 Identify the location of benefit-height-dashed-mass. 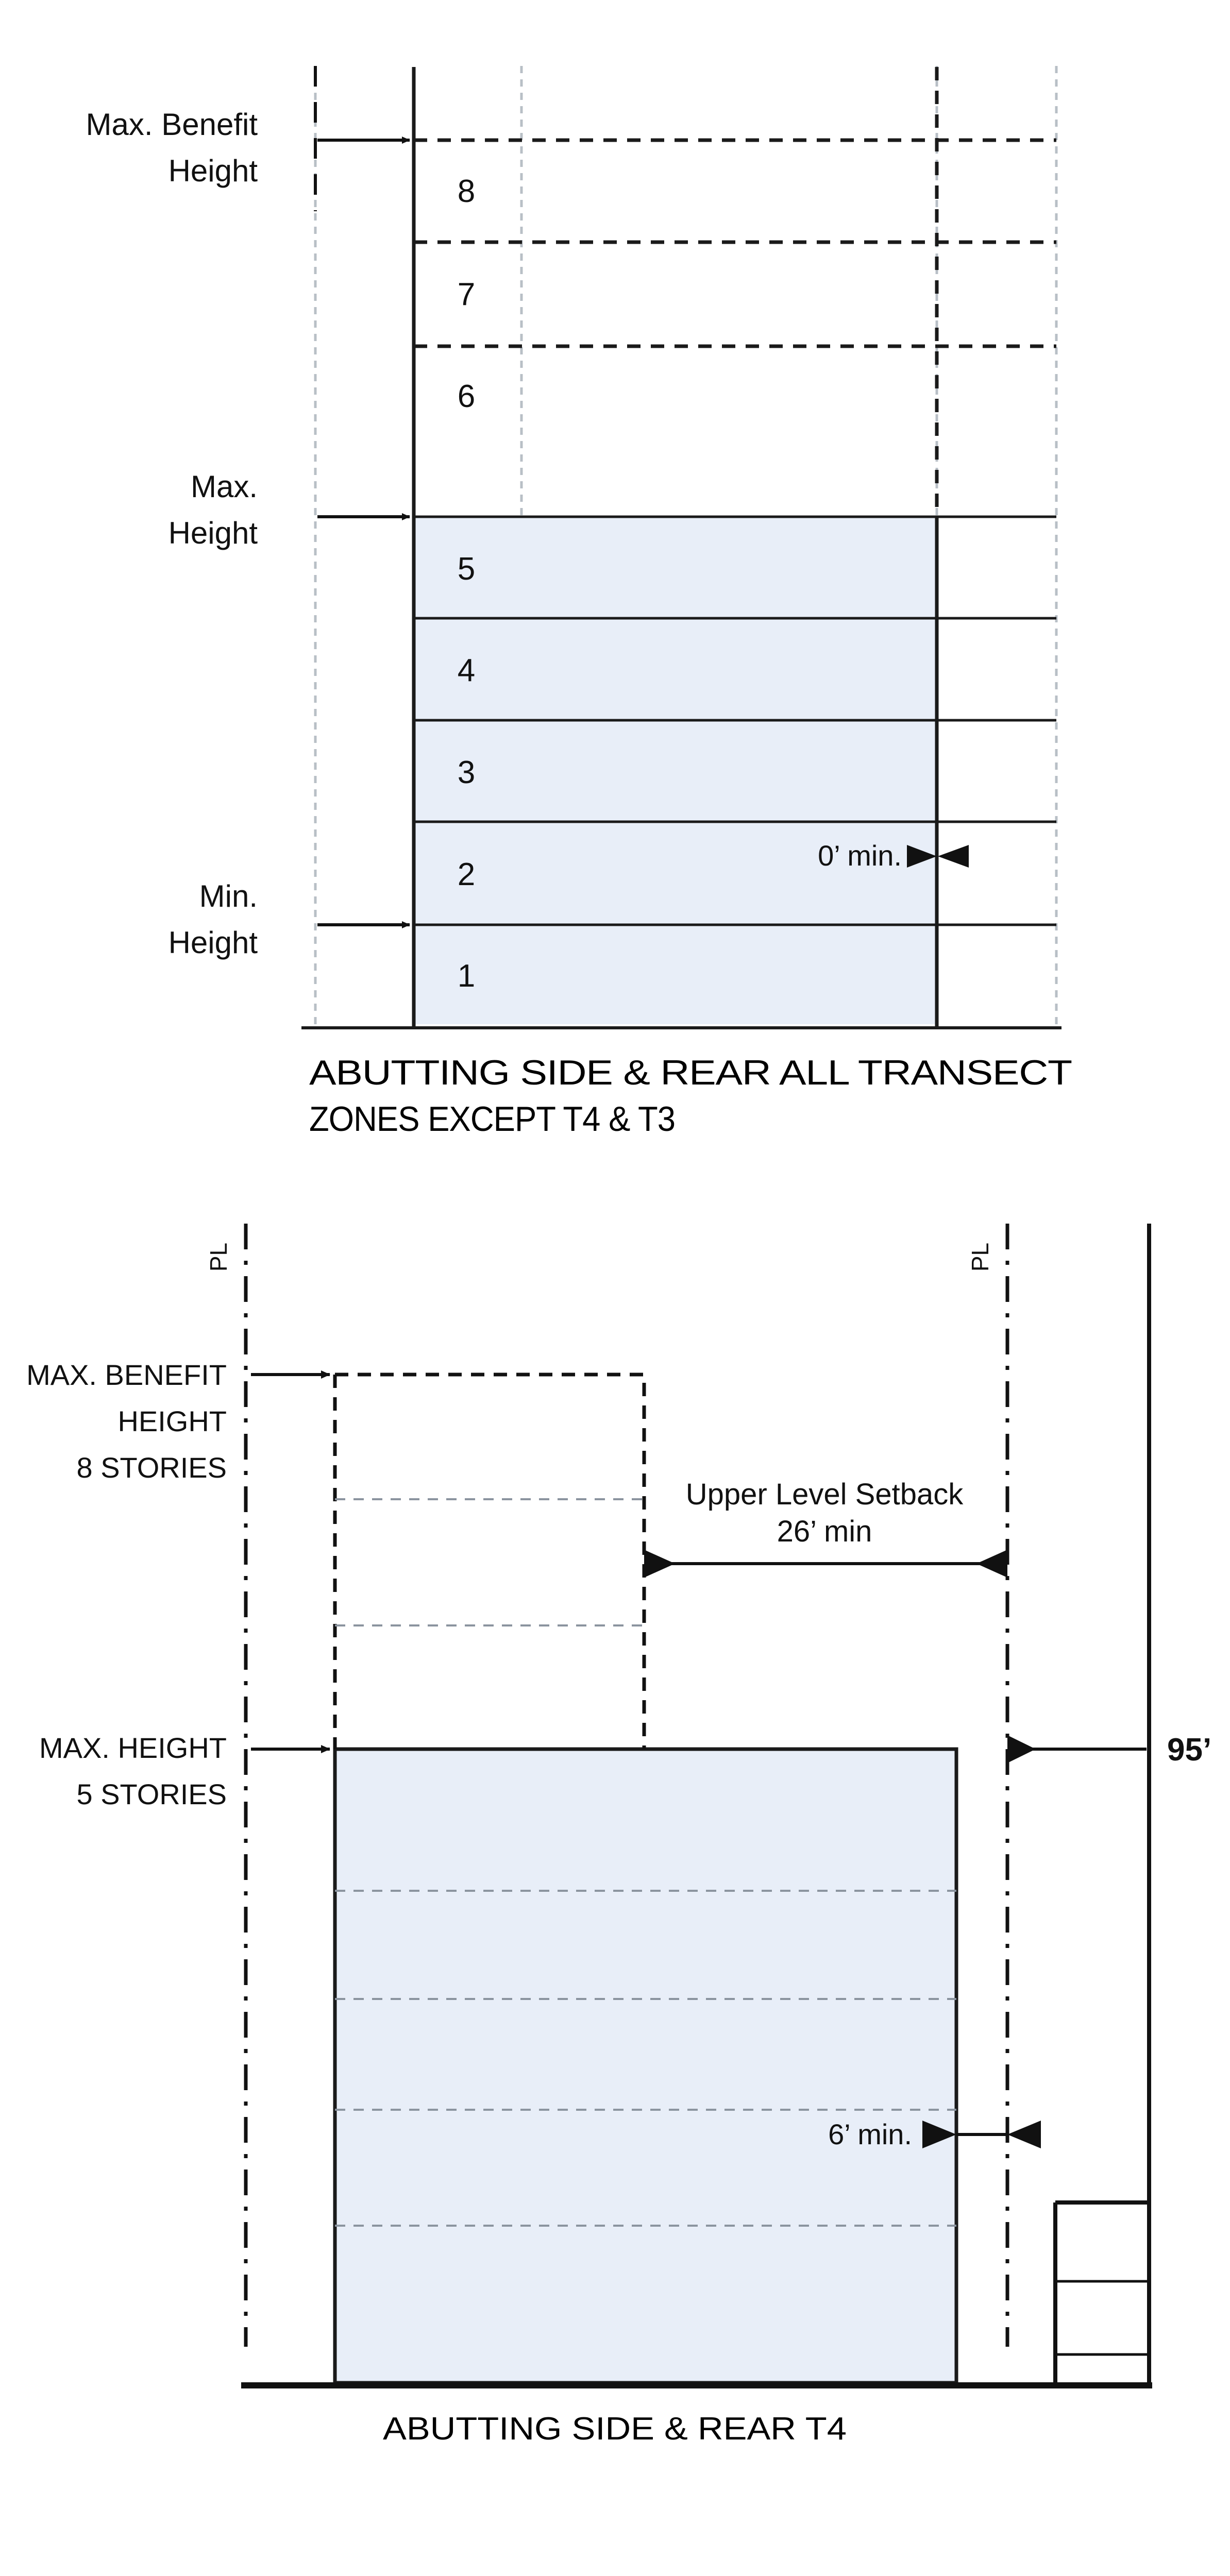
(491, 1560).